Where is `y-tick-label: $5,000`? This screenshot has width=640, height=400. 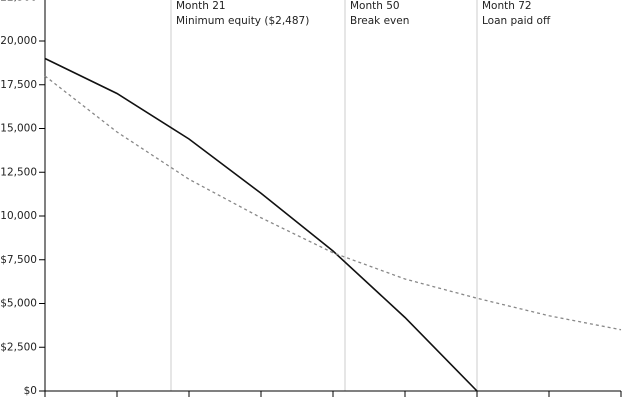
y-tick-label: $5,000 is located at coordinates (18, 304).